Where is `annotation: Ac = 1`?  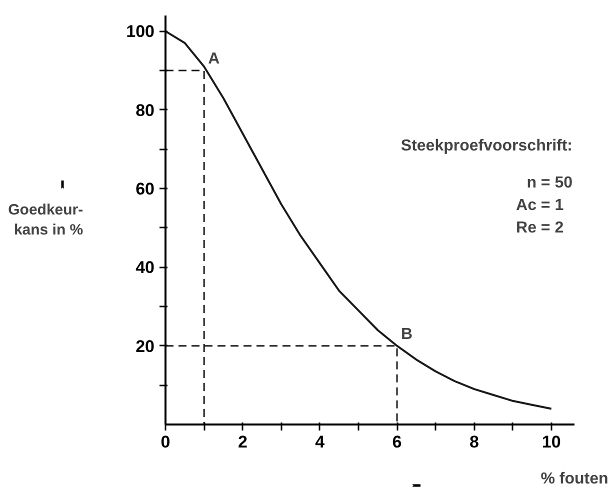
annotation: Ac = 1 is located at coordinates (540, 205).